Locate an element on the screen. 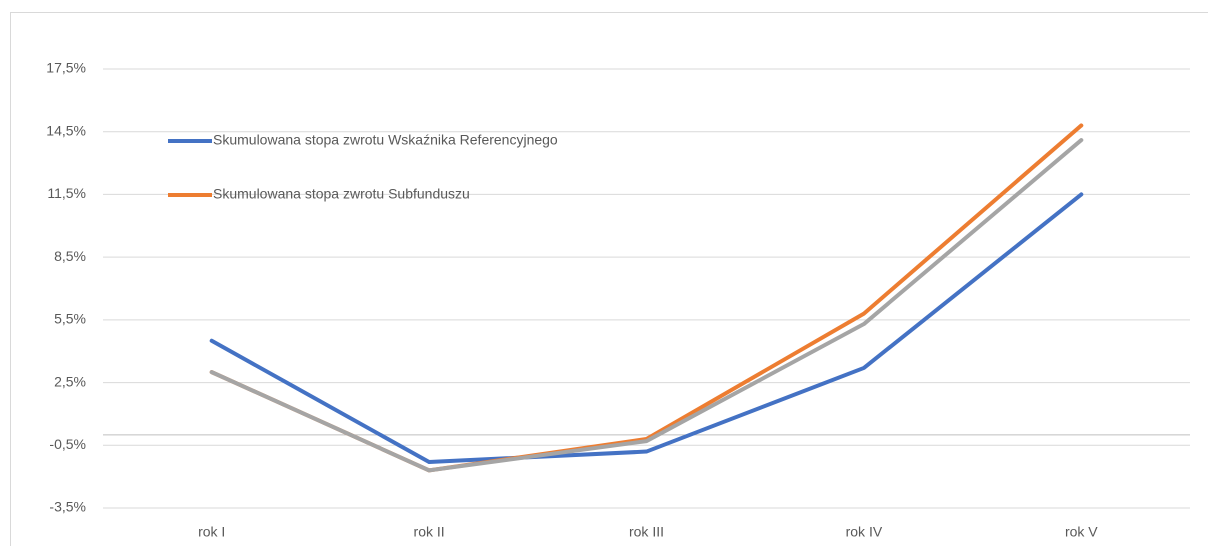  x-tick-label: rok I is located at coordinates (211, 532).